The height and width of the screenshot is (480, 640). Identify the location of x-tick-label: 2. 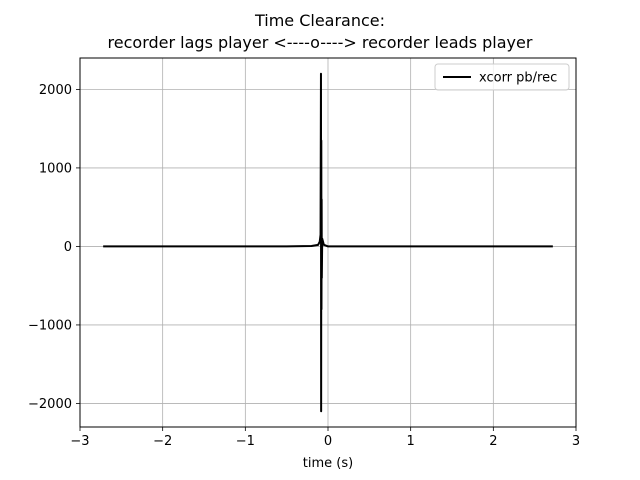
(493, 441).